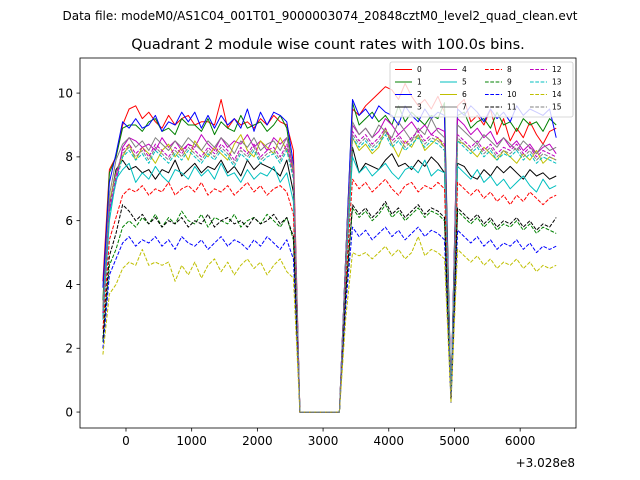 Image resolution: width=640 pixels, height=480 pixels. I want to click on x-tick-label-2000: 2000, so click(257, 441).